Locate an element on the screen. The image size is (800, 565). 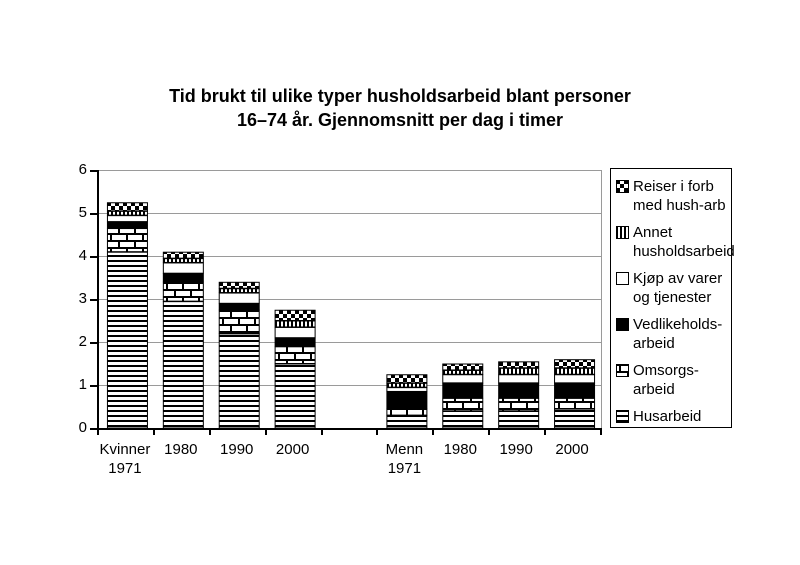
legend-item-label: Vedlikeholds- arbeid is located at coordinates (678, 334).